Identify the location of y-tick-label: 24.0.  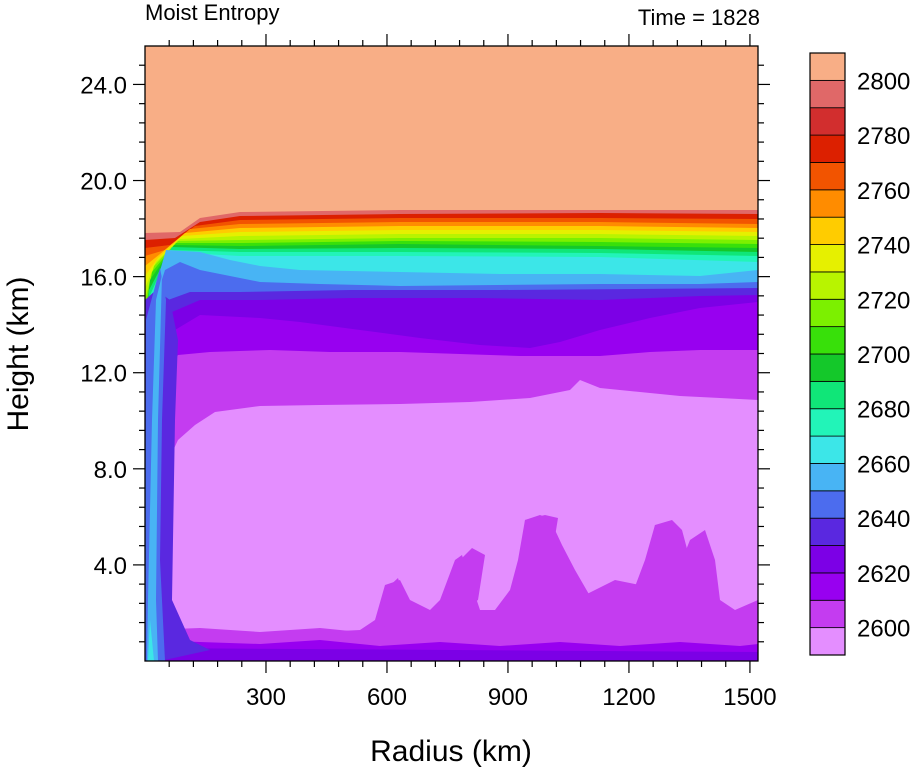
(103, 85).